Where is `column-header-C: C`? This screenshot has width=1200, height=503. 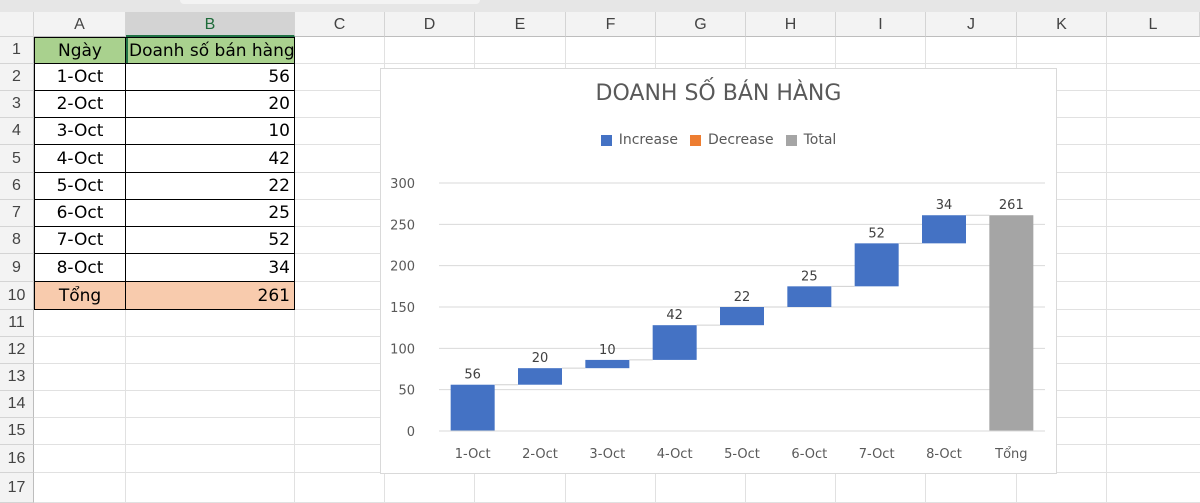
column-header-C: C is located at coordinates (340, 24).